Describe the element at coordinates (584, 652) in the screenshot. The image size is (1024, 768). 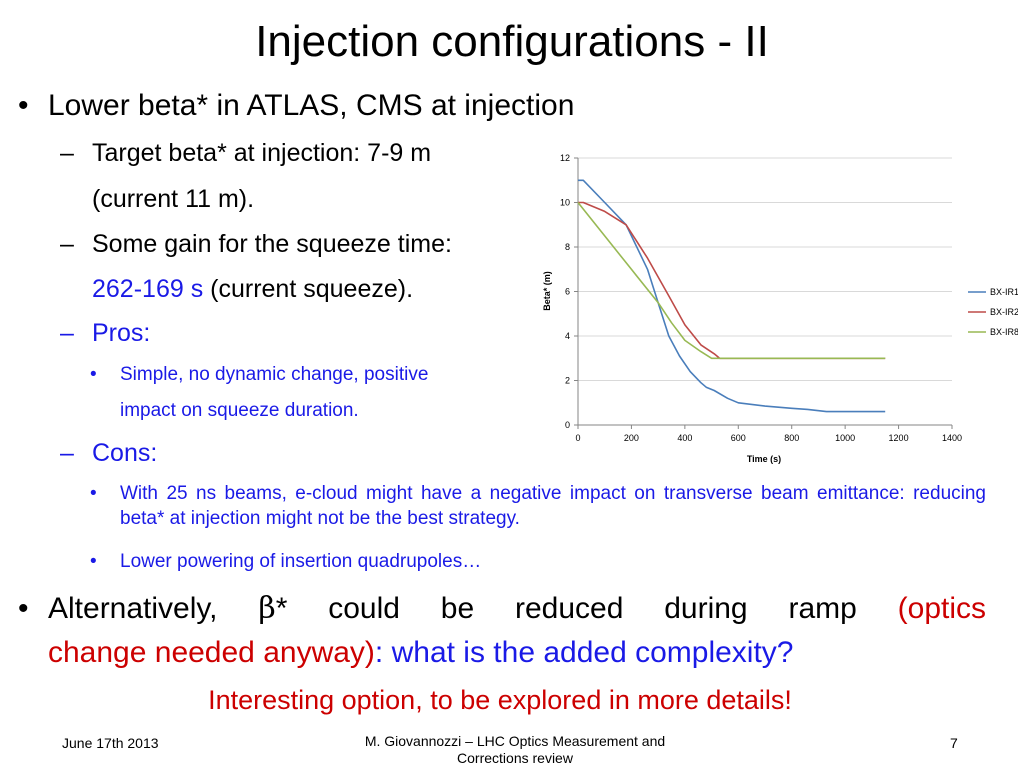
I see `alt-text-question: : what is the added complexity?` at that location.